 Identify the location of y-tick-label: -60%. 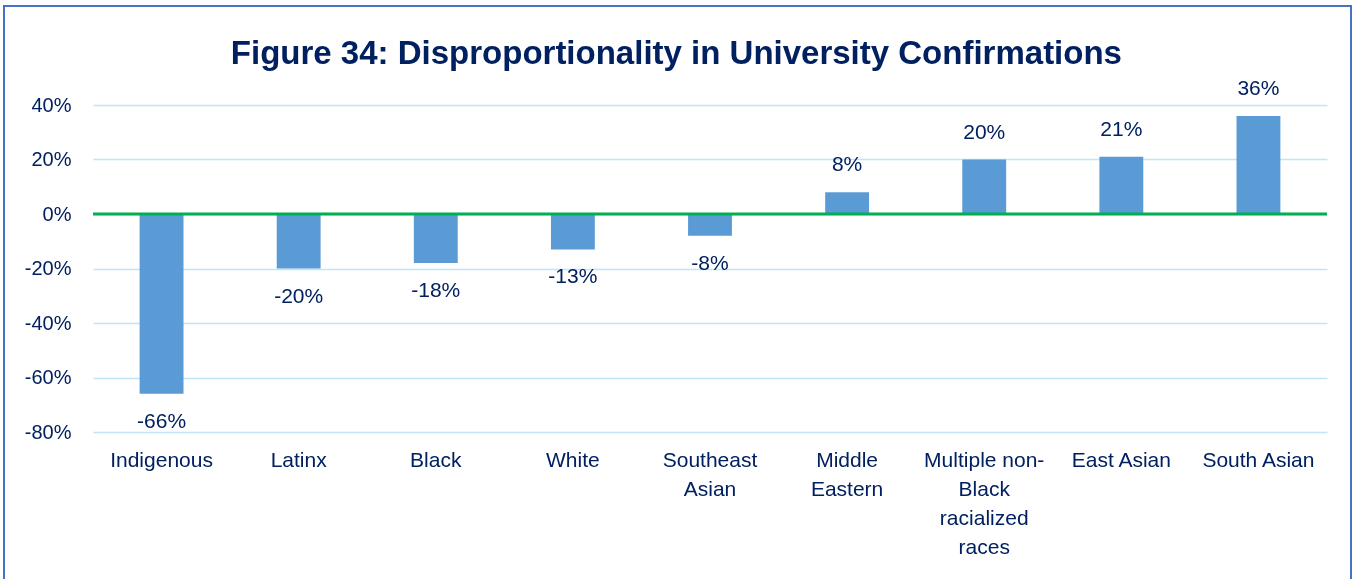
(48, 377).